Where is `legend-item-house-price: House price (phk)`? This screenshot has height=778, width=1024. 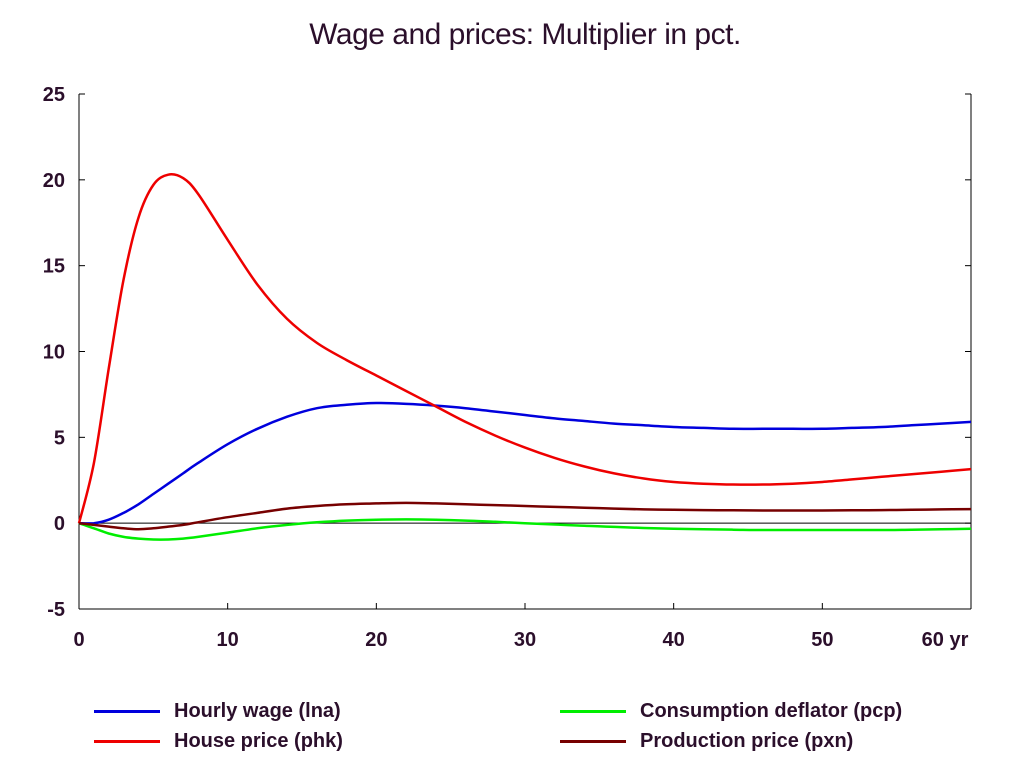 legend-item-house-price: House price (phk) is located at coordinates (218, 741).